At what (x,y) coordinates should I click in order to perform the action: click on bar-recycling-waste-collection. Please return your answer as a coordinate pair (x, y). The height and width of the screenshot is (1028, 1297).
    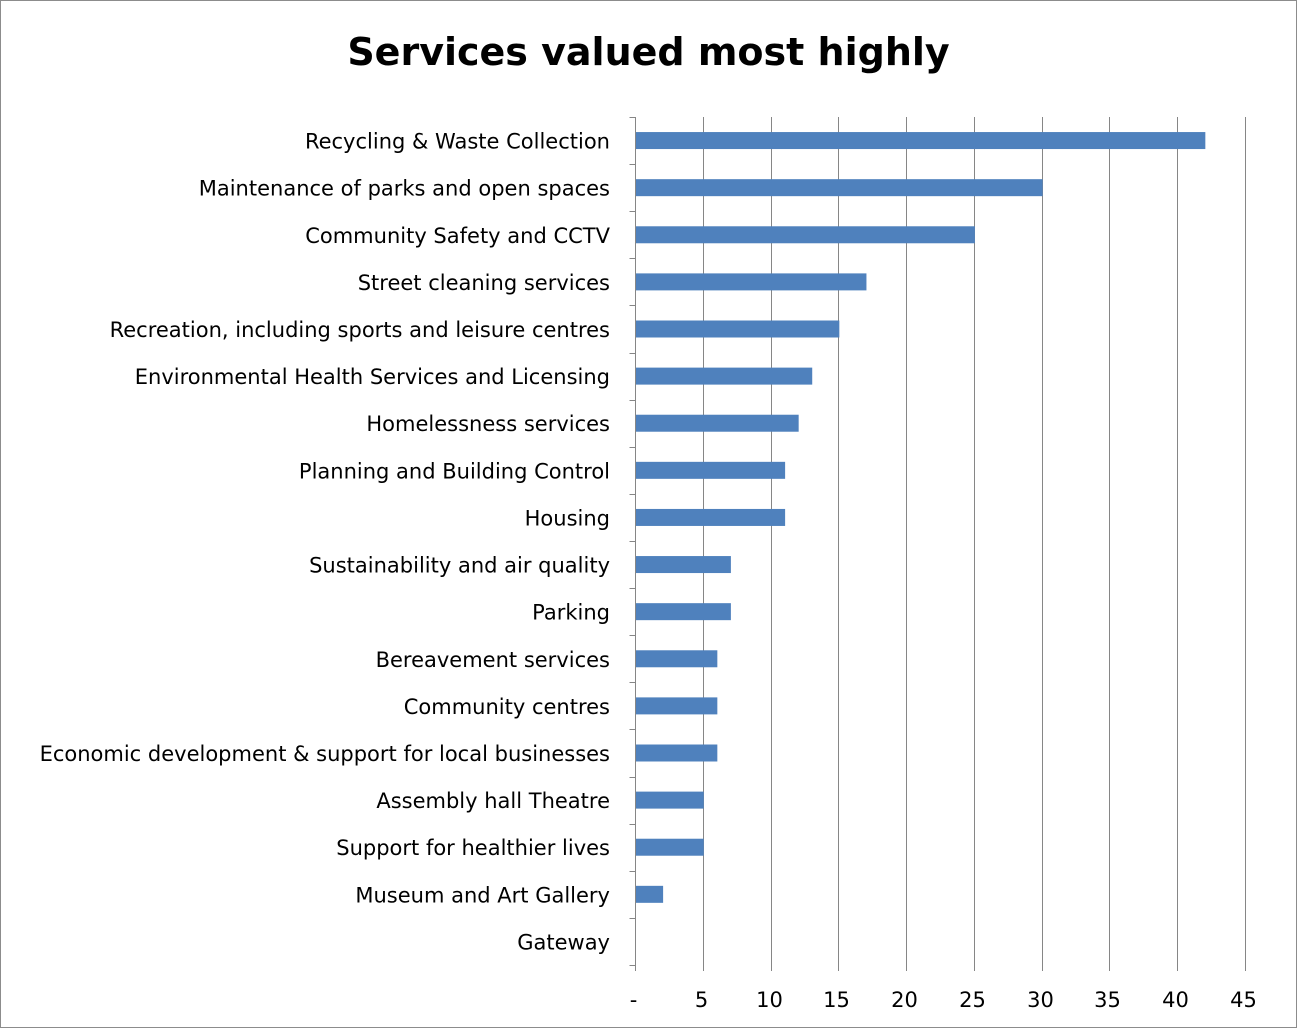
    Looking at the image, I should click on (921, 141).